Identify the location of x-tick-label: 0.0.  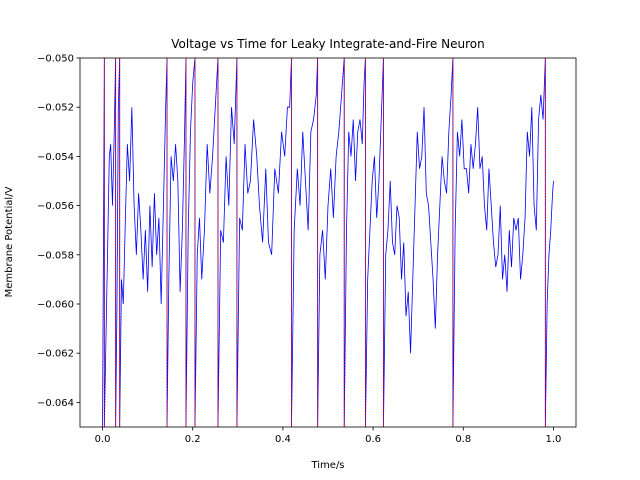
(103, 439).